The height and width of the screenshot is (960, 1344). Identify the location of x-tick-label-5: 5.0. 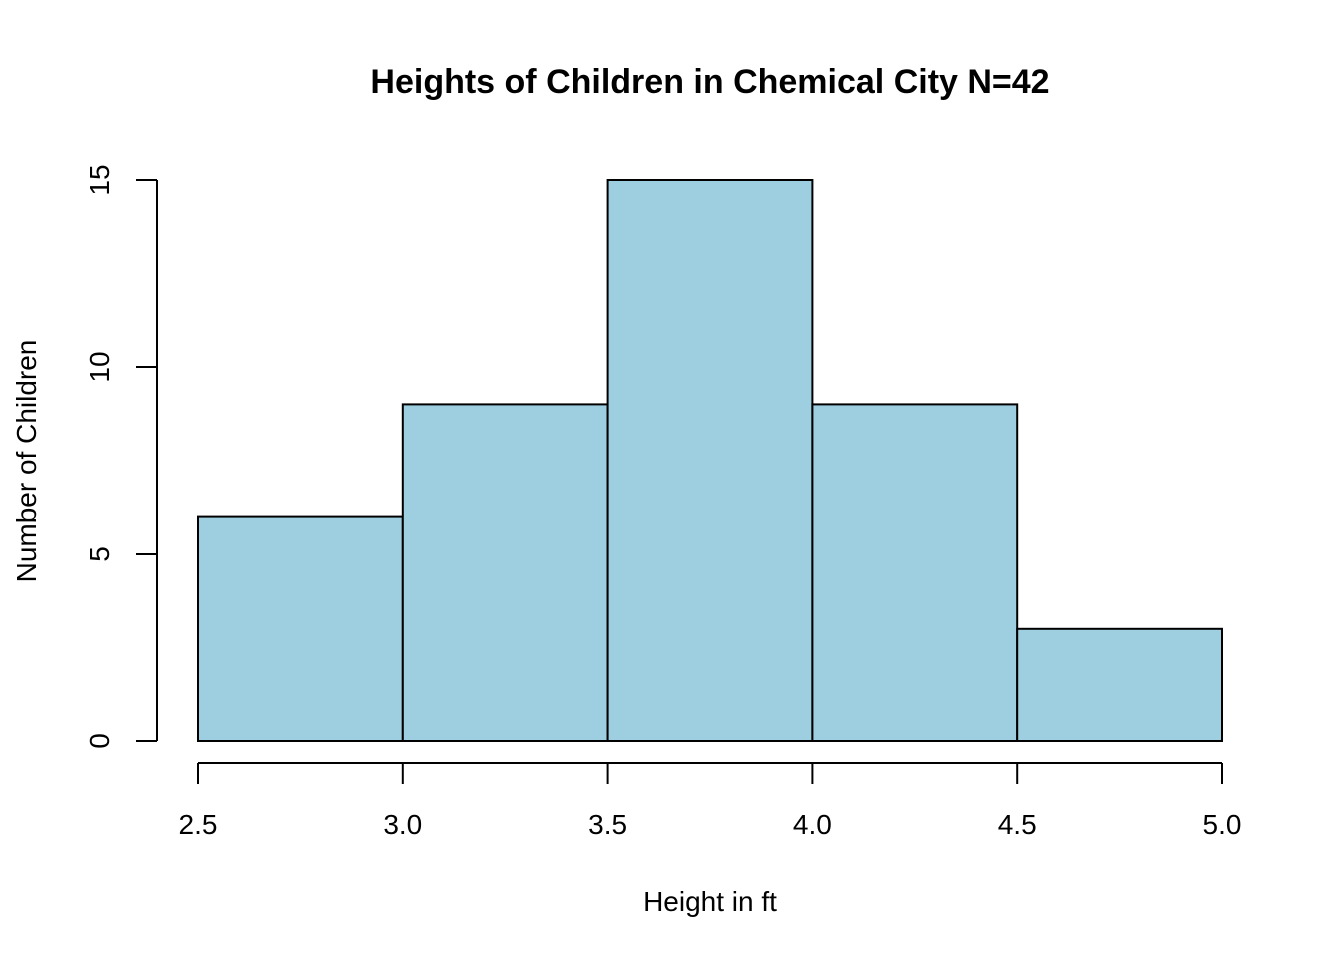
(1222, 824).